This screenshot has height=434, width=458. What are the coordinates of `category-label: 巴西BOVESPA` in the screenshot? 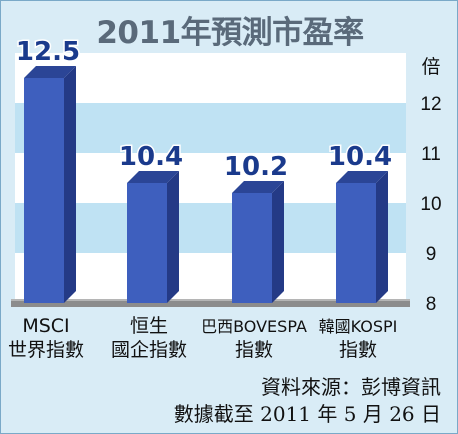 It's located at (254, 326).